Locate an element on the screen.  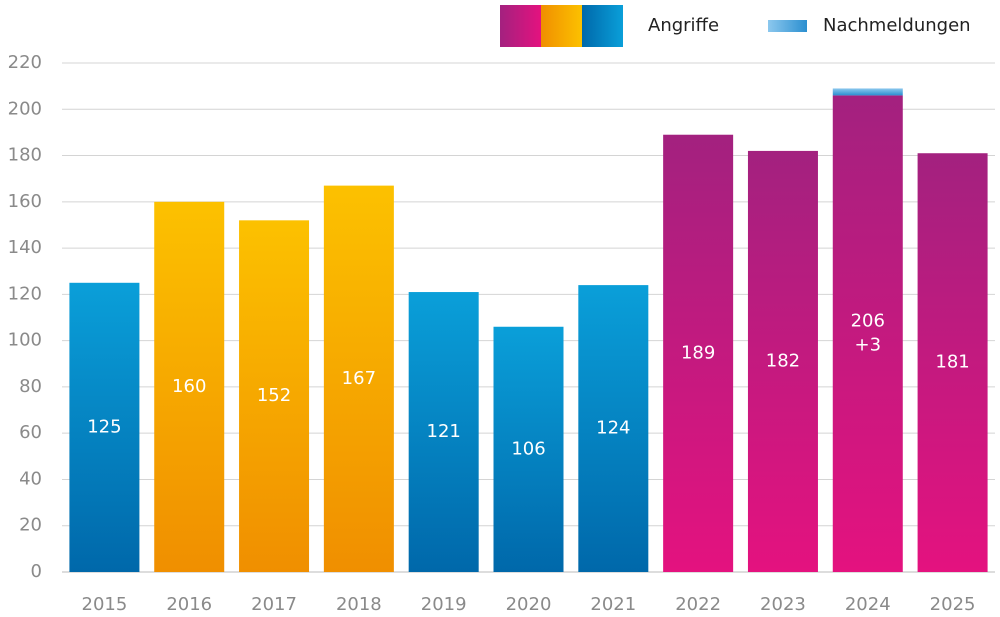
data-label: 106 is located at coordinates (528, 448).